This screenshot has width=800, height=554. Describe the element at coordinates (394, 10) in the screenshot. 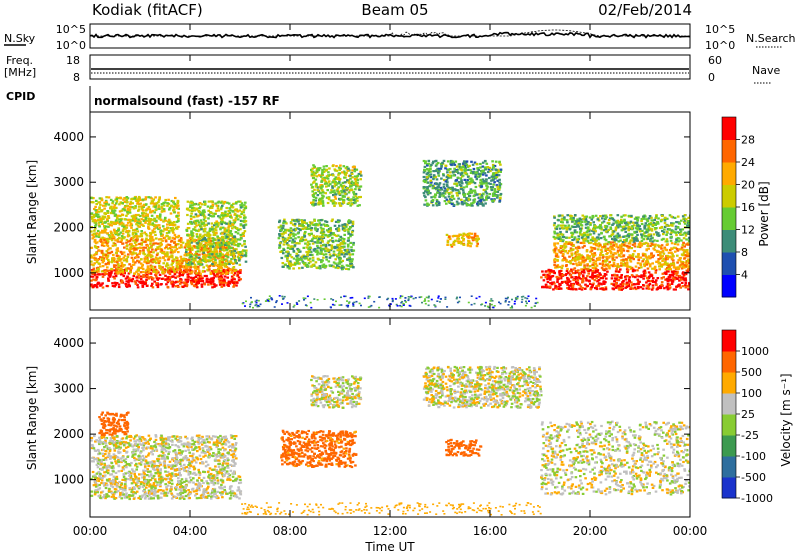

I see `beam-title: Beam 05` at that location.